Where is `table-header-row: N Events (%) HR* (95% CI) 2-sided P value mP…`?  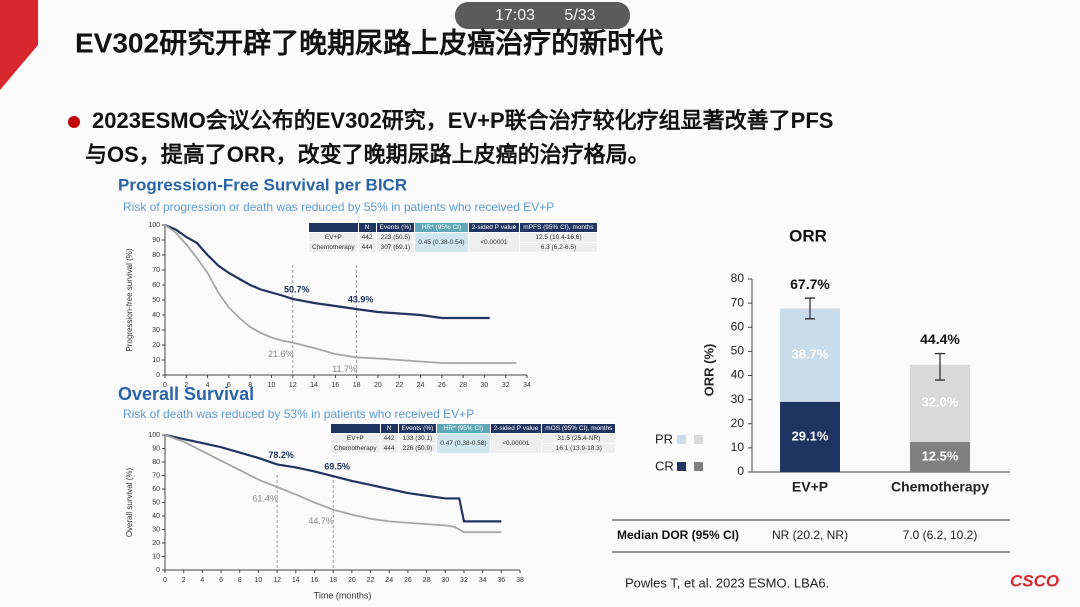 table-header-row: N Events (%) HR* (95% CI) 2-sided P value mP… is located at coordinates (453, 227).